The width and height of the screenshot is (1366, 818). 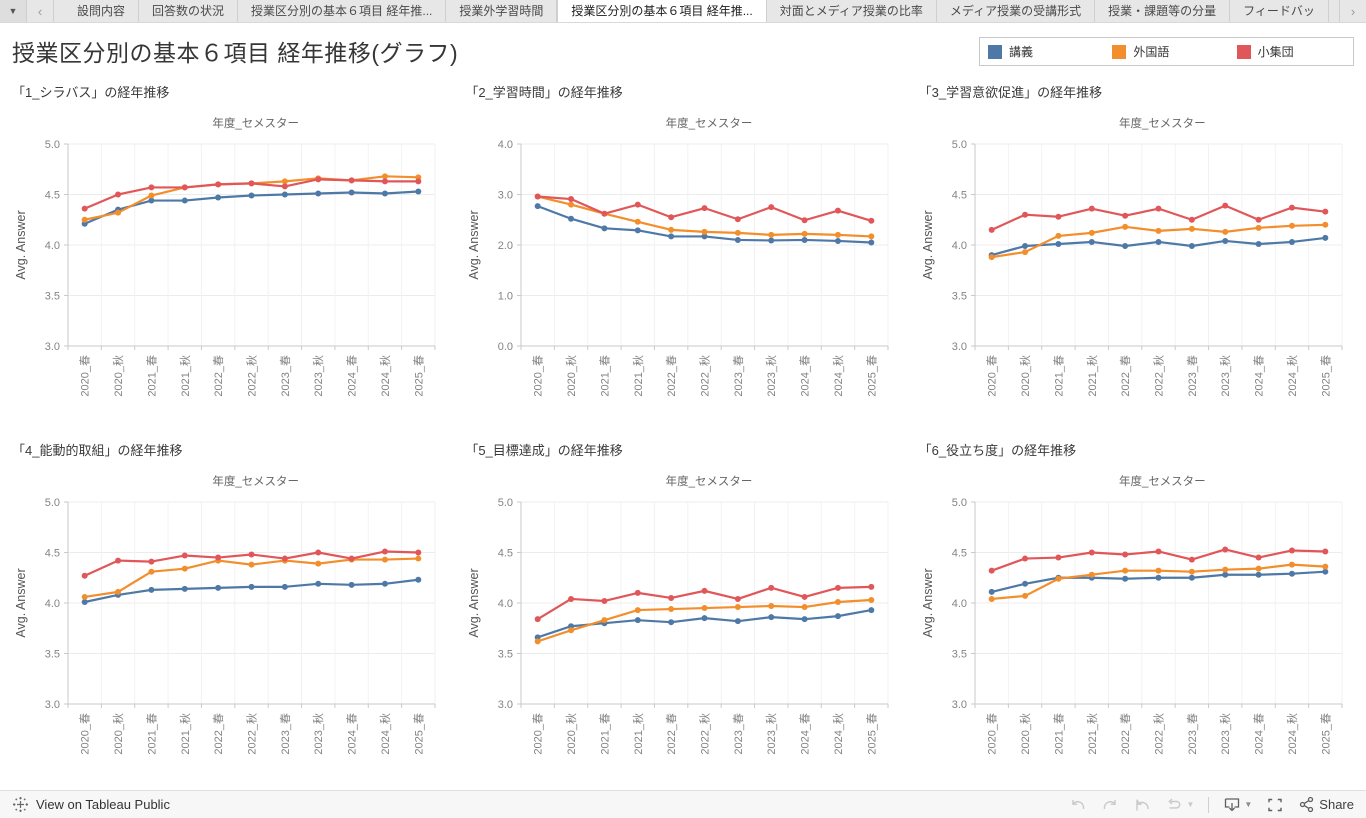 I want to click on undo-button, so click(x=1078, y=805).